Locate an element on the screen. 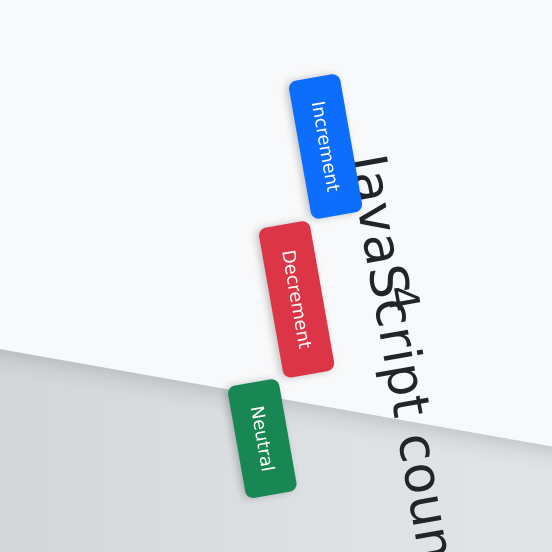 The height and width of the screenshot is (552, 552). neutral-button: Neutral is located at coordinates (262, 439).